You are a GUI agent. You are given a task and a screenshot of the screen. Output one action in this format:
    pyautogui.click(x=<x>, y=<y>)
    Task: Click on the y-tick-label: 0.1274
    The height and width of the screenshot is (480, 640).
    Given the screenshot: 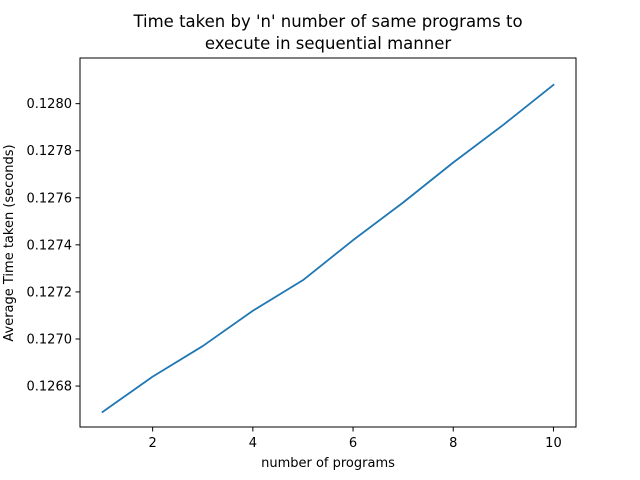 What is the action you would take?
    pyautogui.click(x=50, y=245)
    